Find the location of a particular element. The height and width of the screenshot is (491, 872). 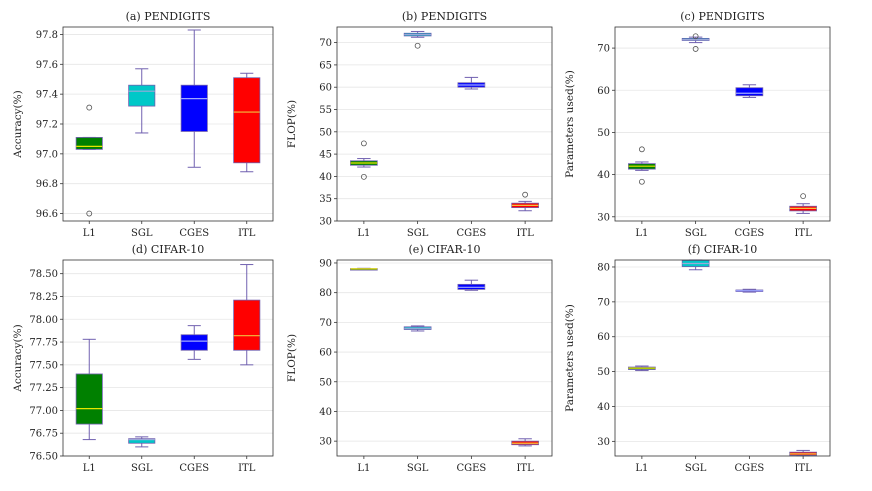

y-tick-label: 77.25 is located at coordinates (43, 388).